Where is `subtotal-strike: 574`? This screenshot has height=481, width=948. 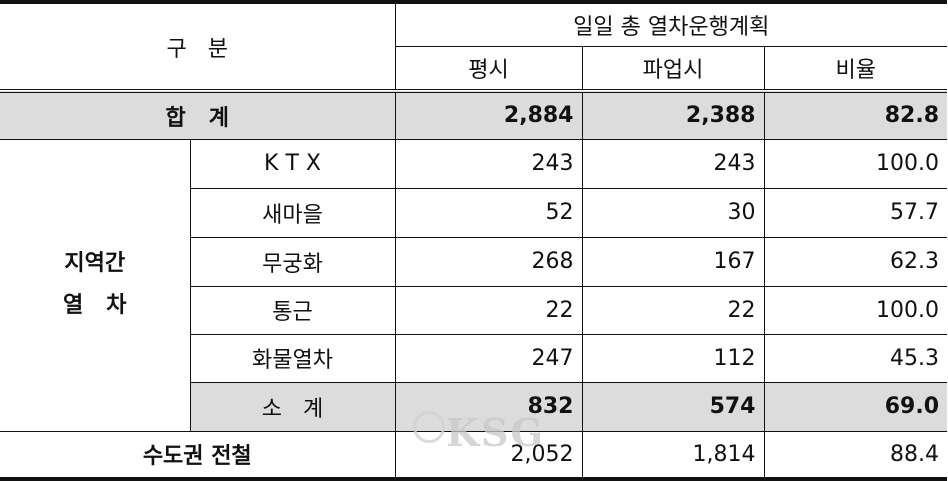 subtotal-strike: 574 is located at coordinates (673, 406).